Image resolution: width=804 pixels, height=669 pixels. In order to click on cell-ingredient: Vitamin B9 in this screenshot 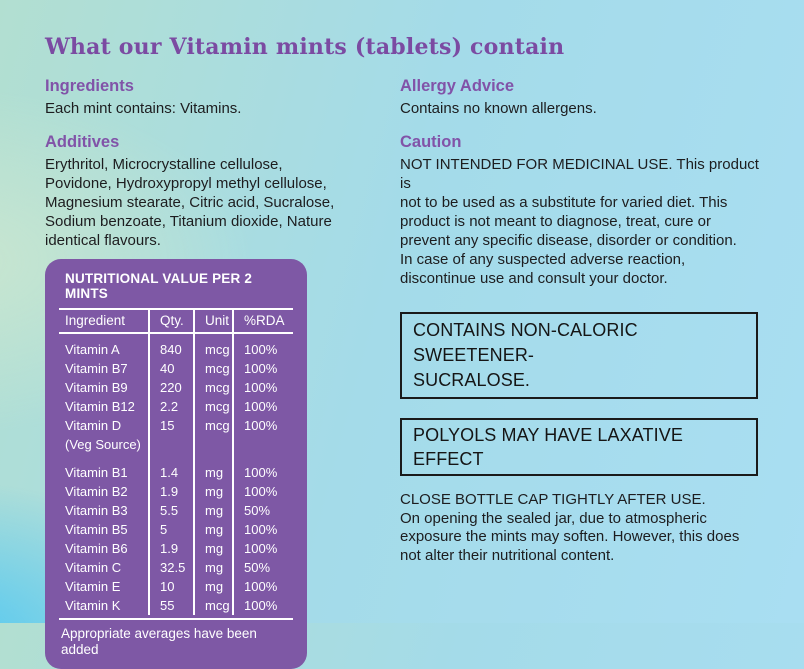, I will do `click(104, 387)`.